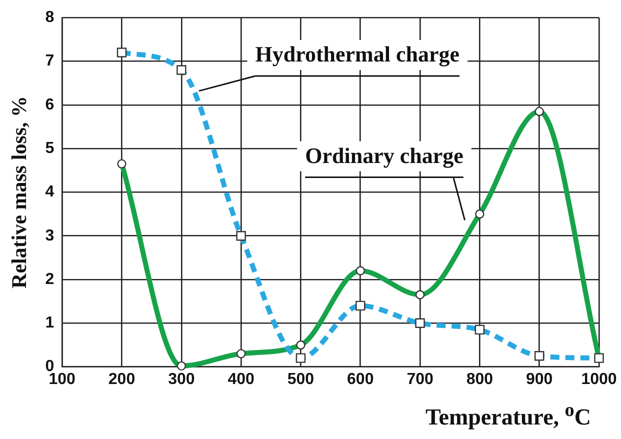 This screenshot has height=439, width=621. What do you see at coordinates (508, 415) in the screenshot?
I see `x-axis-title: Temperature, $^{o}$C` at bounding box center [508, 415].